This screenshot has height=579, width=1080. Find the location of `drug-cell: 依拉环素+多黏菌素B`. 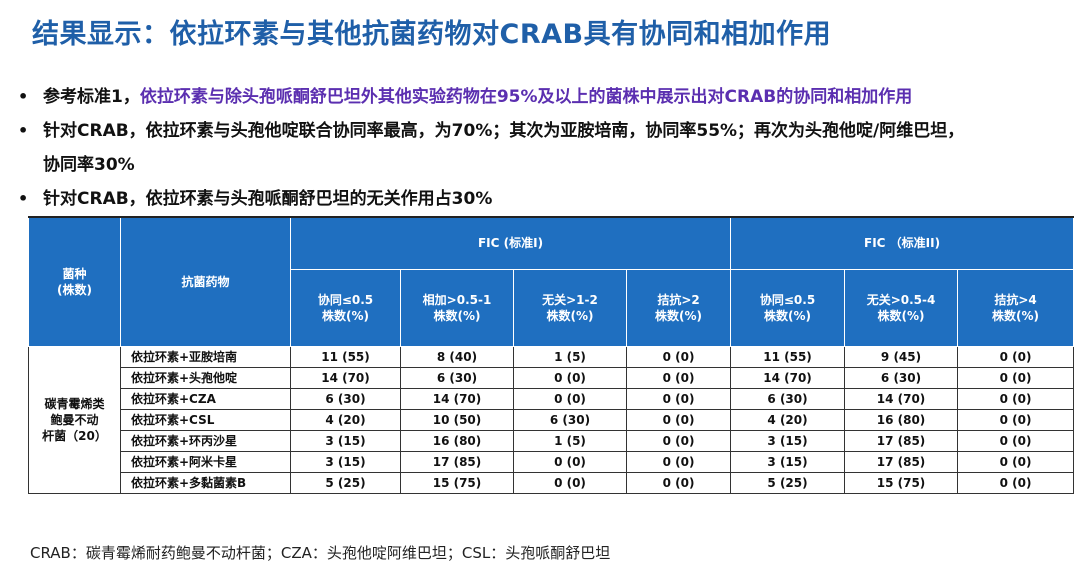

drug-cell: 依拉环素+多黏菌素B is located at coordinates (205, 482).